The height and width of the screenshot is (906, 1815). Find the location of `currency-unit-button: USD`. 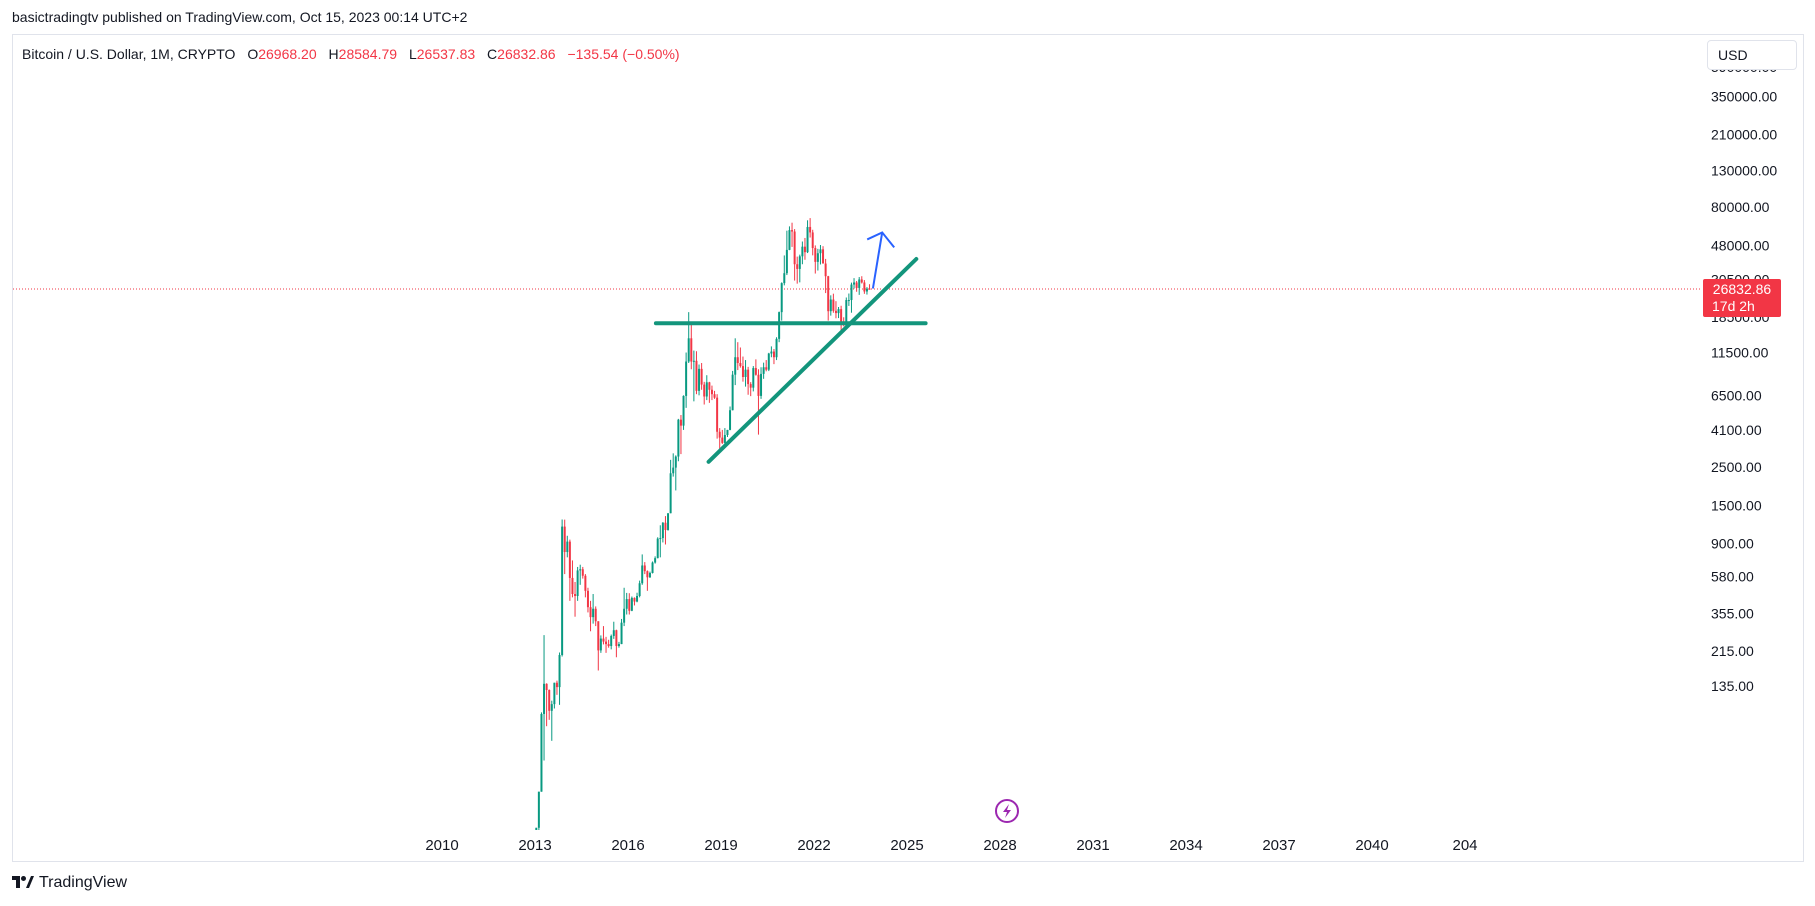

currency-unit-button: USD is located at coordinates (1752, 55).